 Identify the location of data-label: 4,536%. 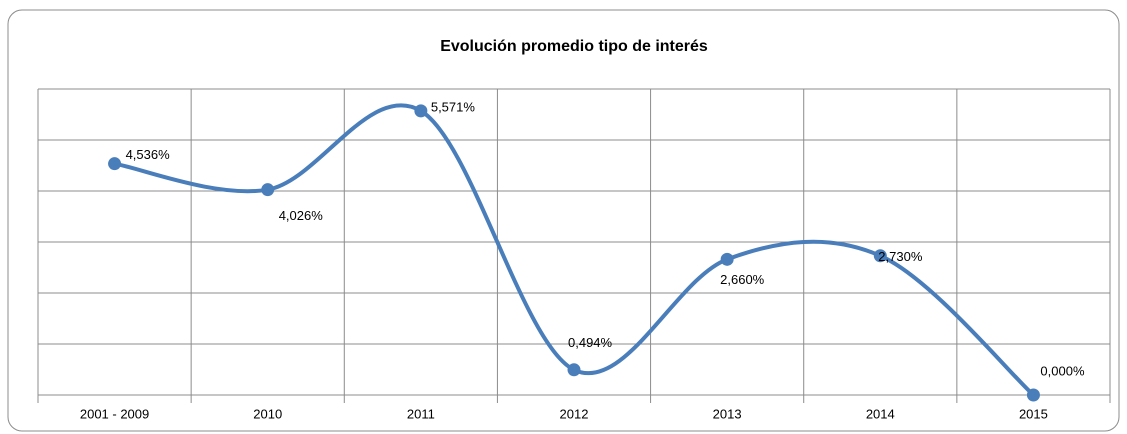
(148, 154).